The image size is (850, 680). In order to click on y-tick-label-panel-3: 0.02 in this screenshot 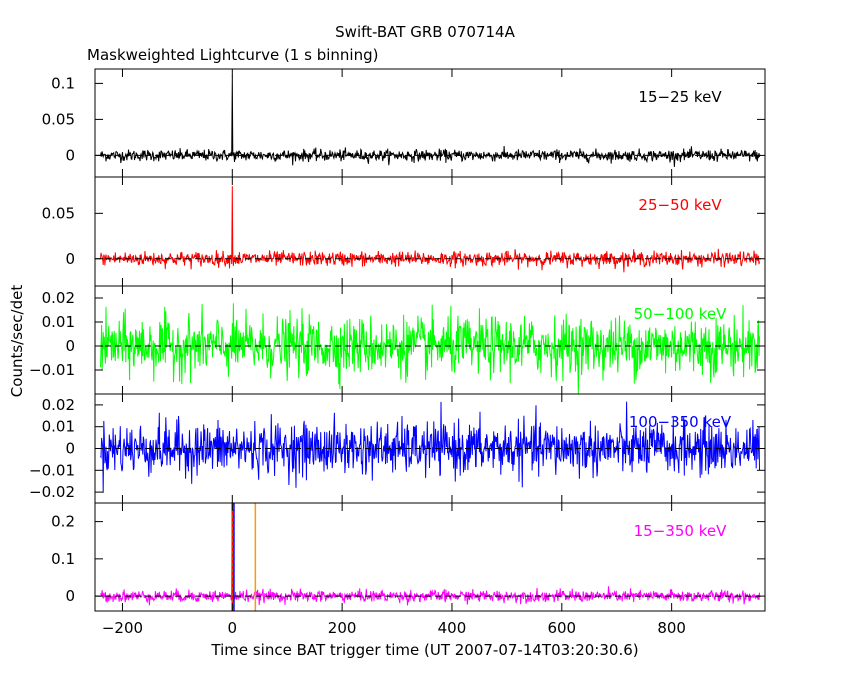, I will do `click(58, 298)`.